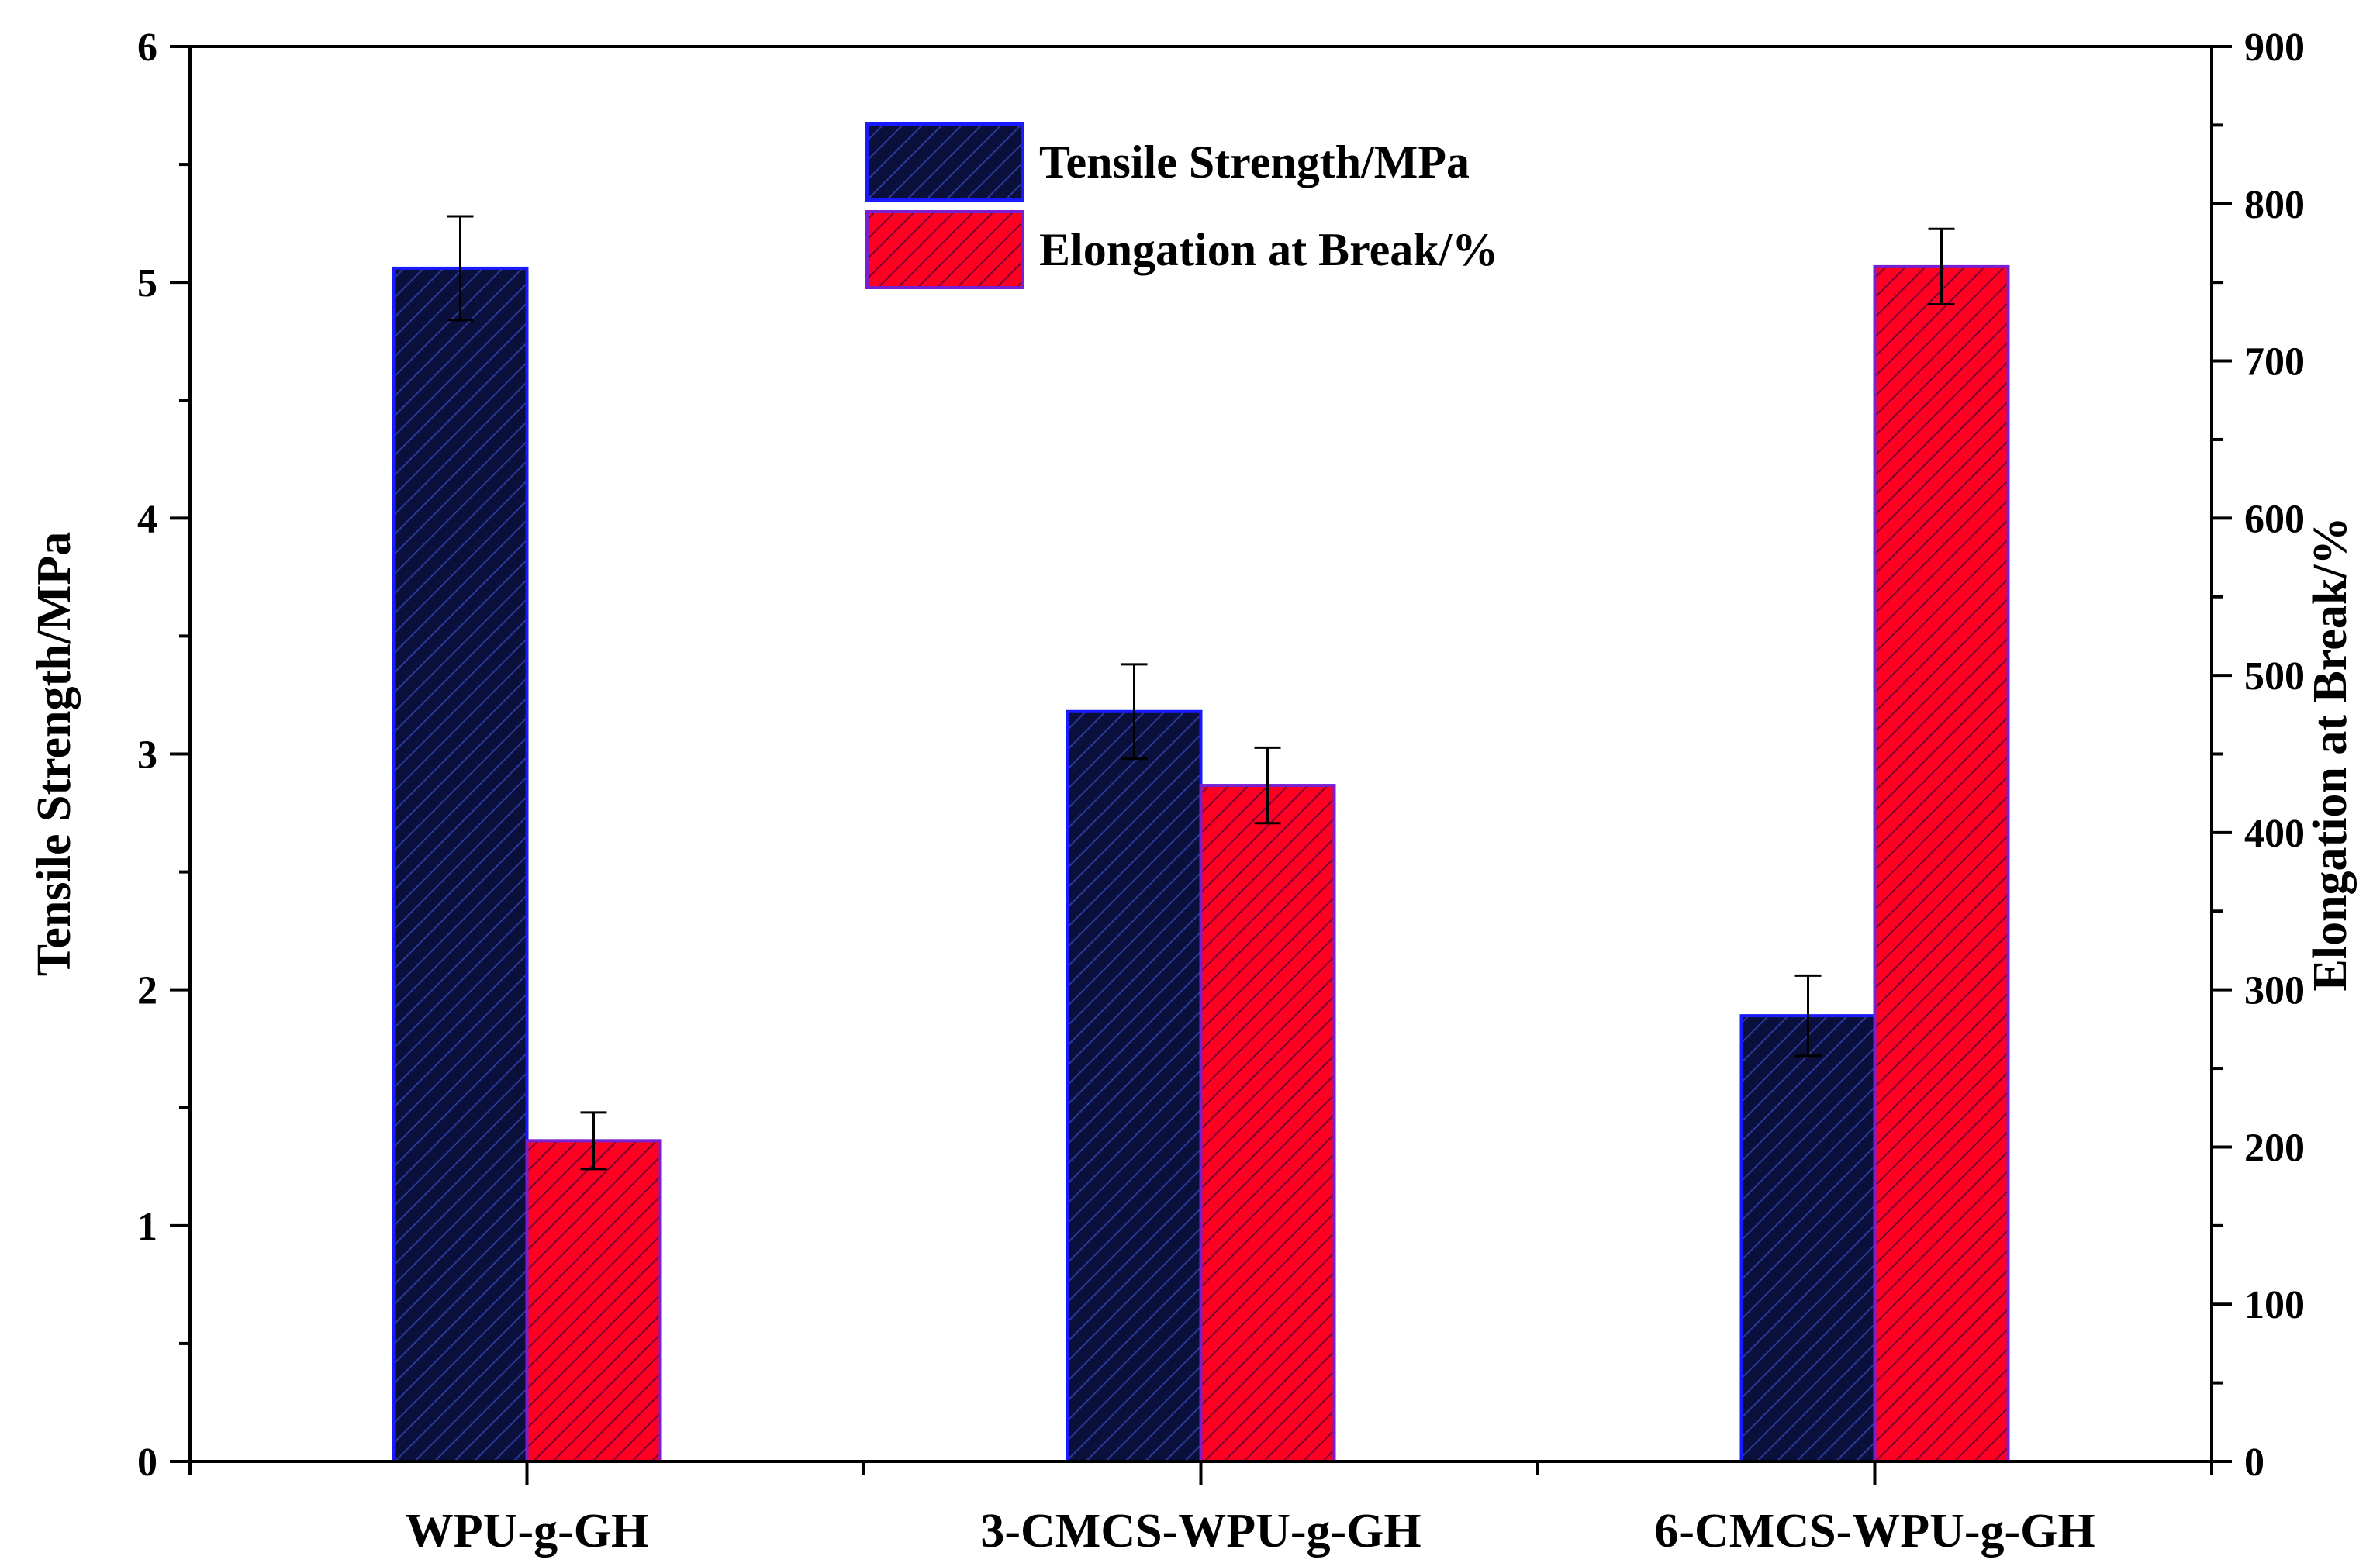 The image size is (2380, 1563). Describe the element at coordinates (2275, 1305) in the screenshot. I see `y-tick-label-right: 100` at that location.